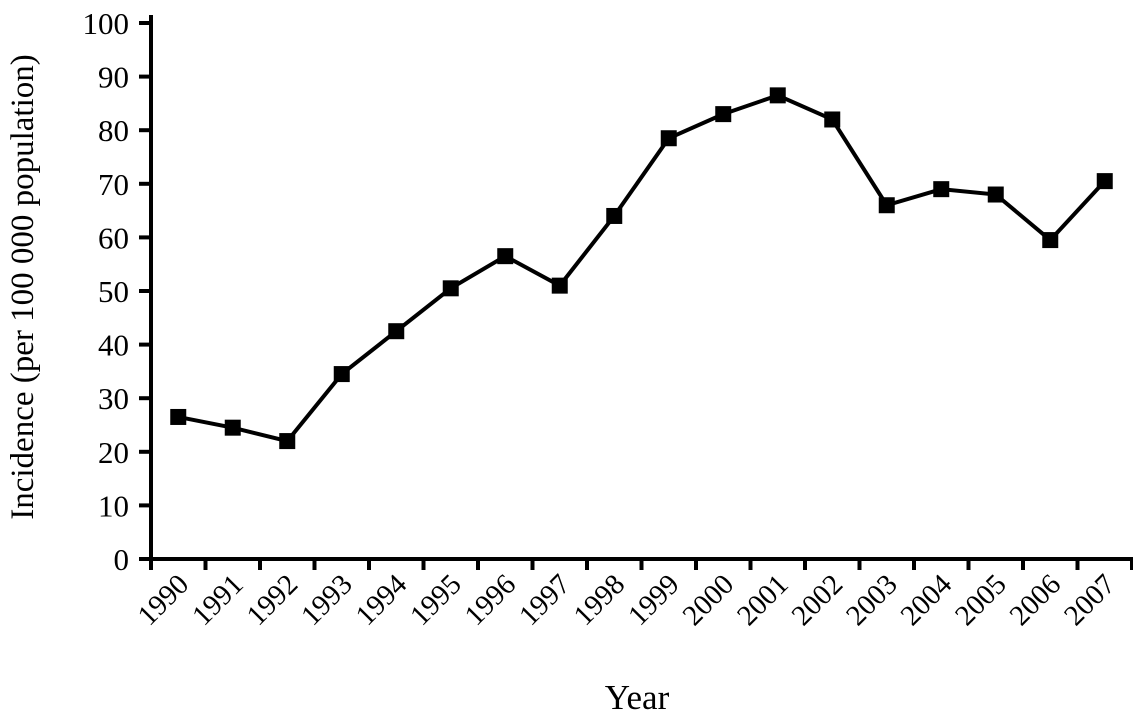 The image size is (1133, 716). What do you see at coordinates (600, 600) in the screenshot?
I see `x-tick-label: 1998` at bounding box center [600, 600].